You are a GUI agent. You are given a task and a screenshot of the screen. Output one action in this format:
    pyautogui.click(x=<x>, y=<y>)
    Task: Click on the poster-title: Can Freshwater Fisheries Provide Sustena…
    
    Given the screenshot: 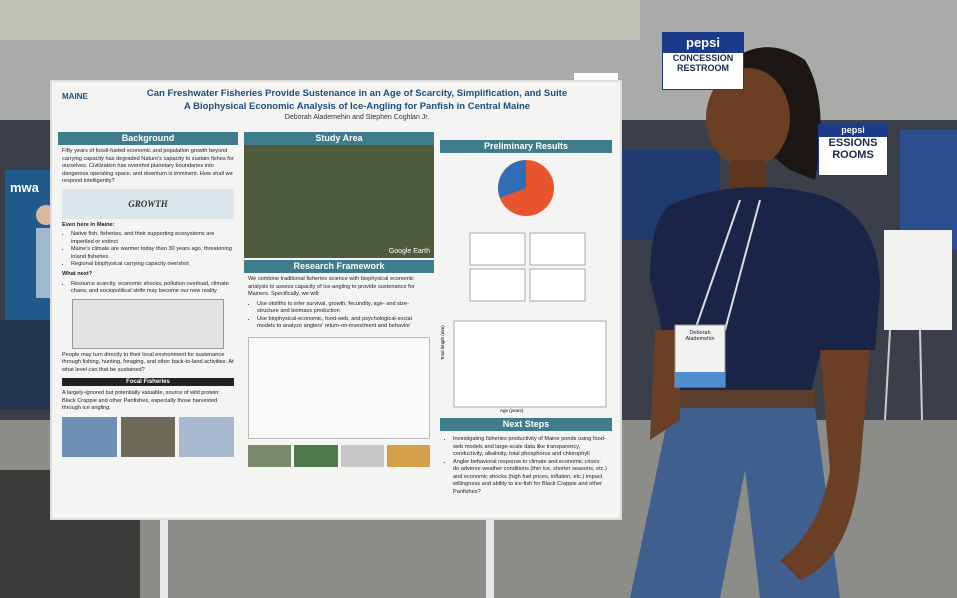 What is the action you would take?
    pyautogui.click(x=357, y=93)
    